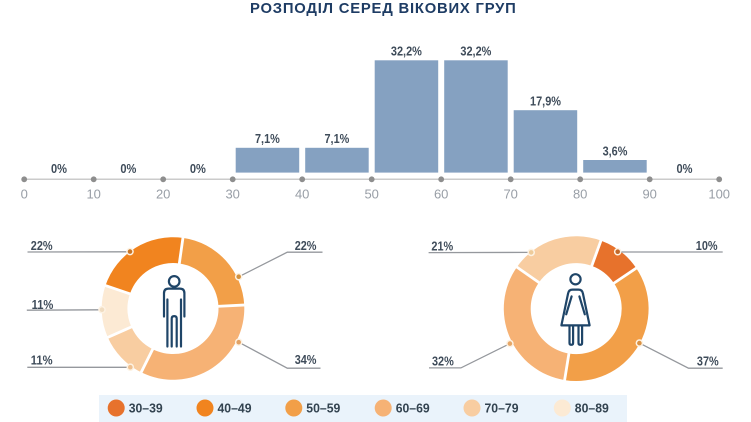 Image resolution: width=751 pixels, height=422 pixels. What do you see at coordinates (24, 193) in the screenshot?
I see `svg-text: 0` at bounding box center [24, 193].